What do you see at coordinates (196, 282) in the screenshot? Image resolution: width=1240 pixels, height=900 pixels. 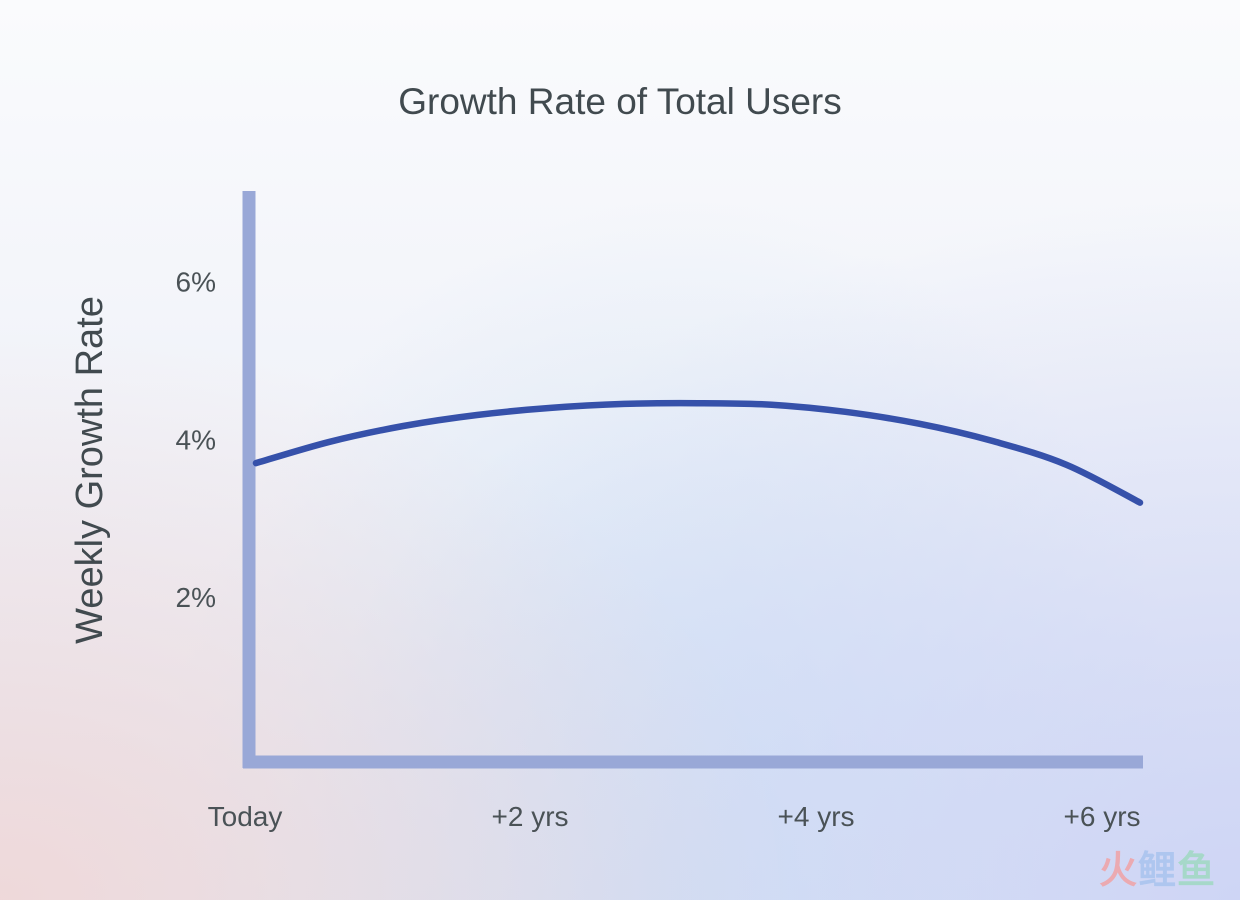 I see `y-tick-label: 6%` at bounding box center [196, 282].